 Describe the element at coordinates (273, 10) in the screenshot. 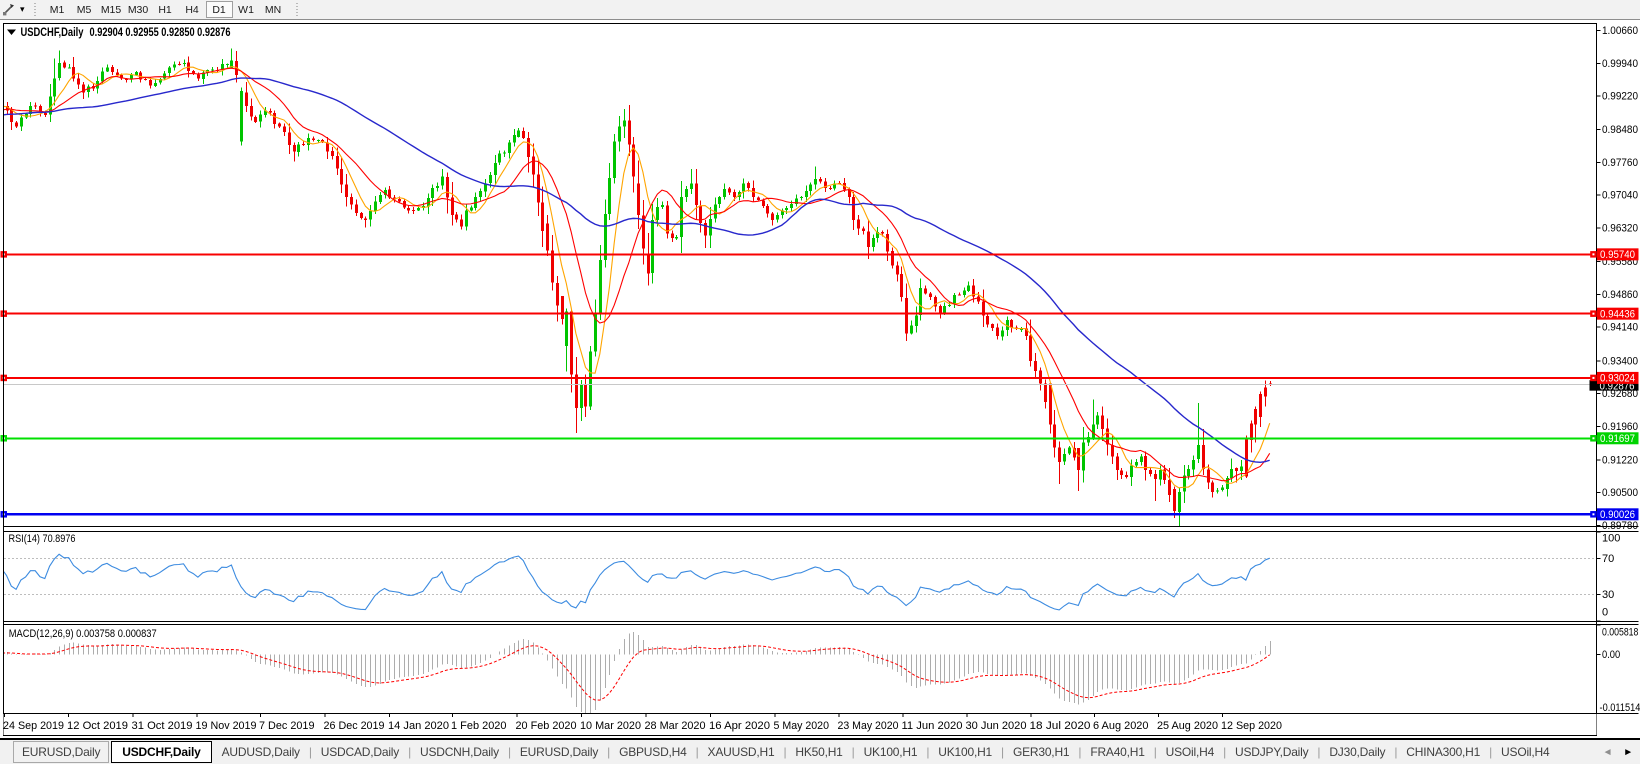

I see `timeframe-button-mn: MN` at that location.